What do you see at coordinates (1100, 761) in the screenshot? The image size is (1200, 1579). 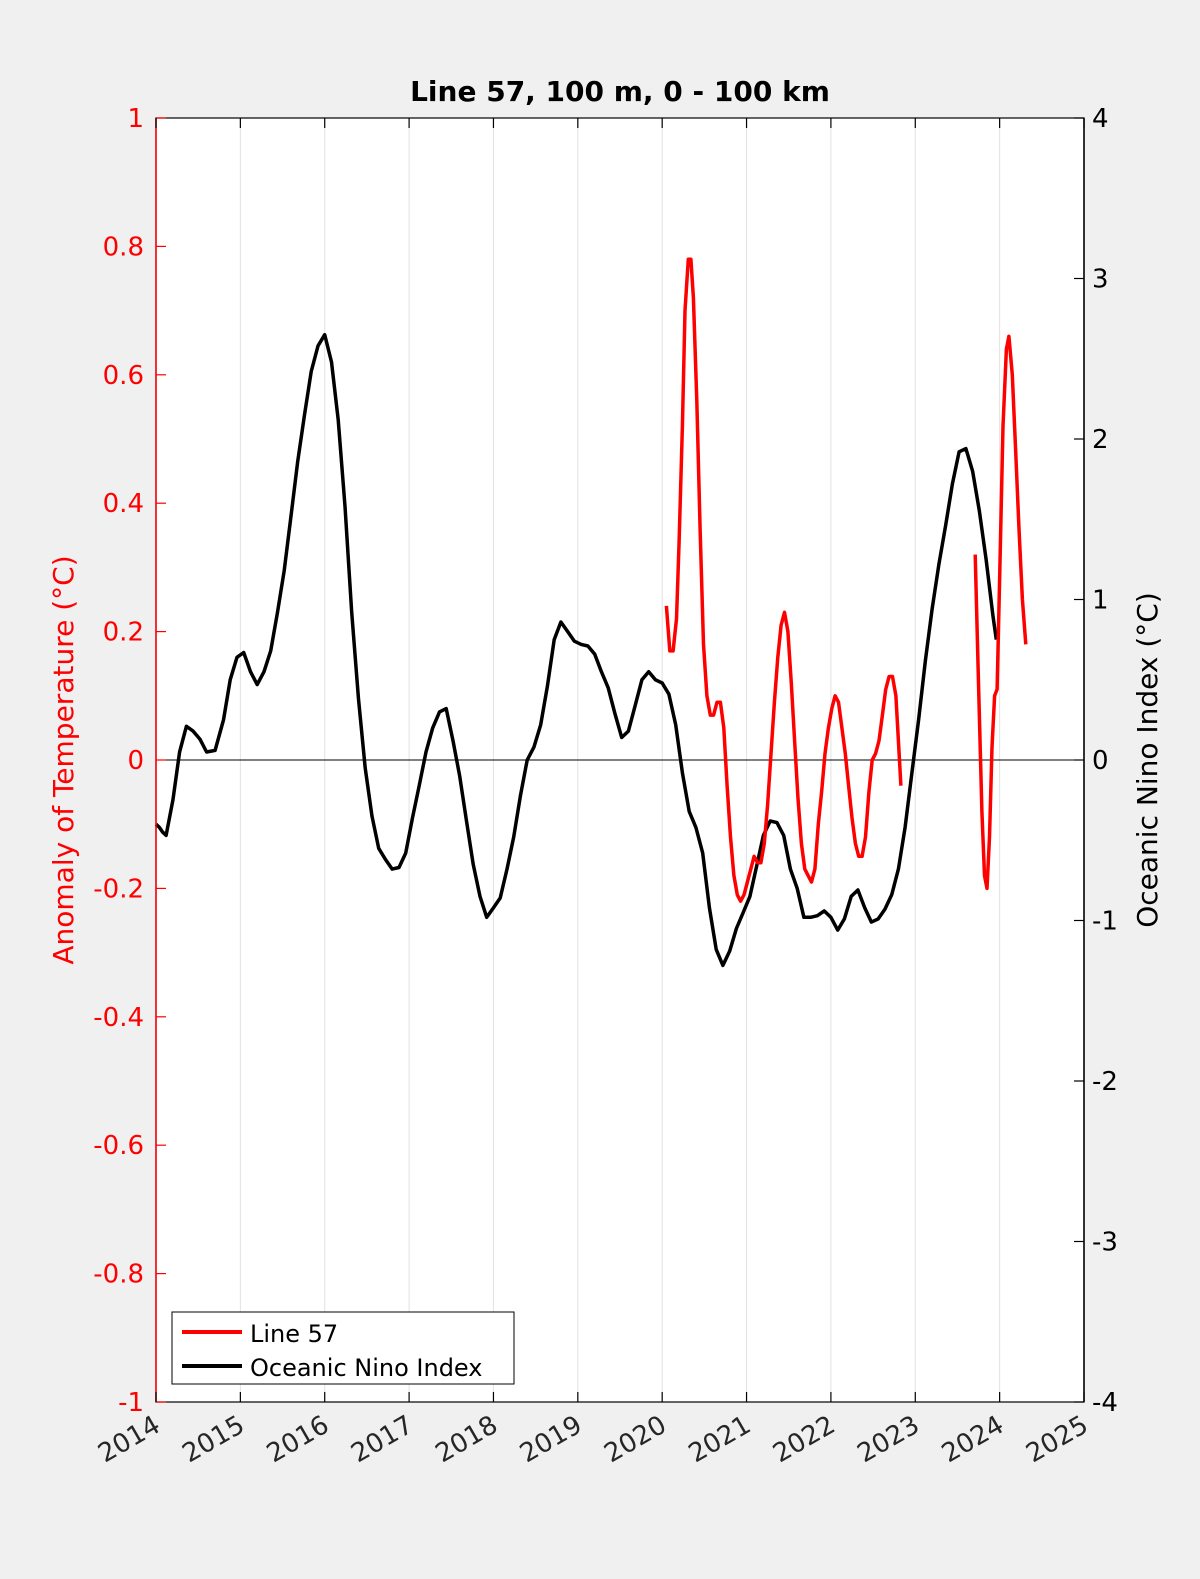 I see `right-tick-label: 0` at bounding box center [1100, 761].